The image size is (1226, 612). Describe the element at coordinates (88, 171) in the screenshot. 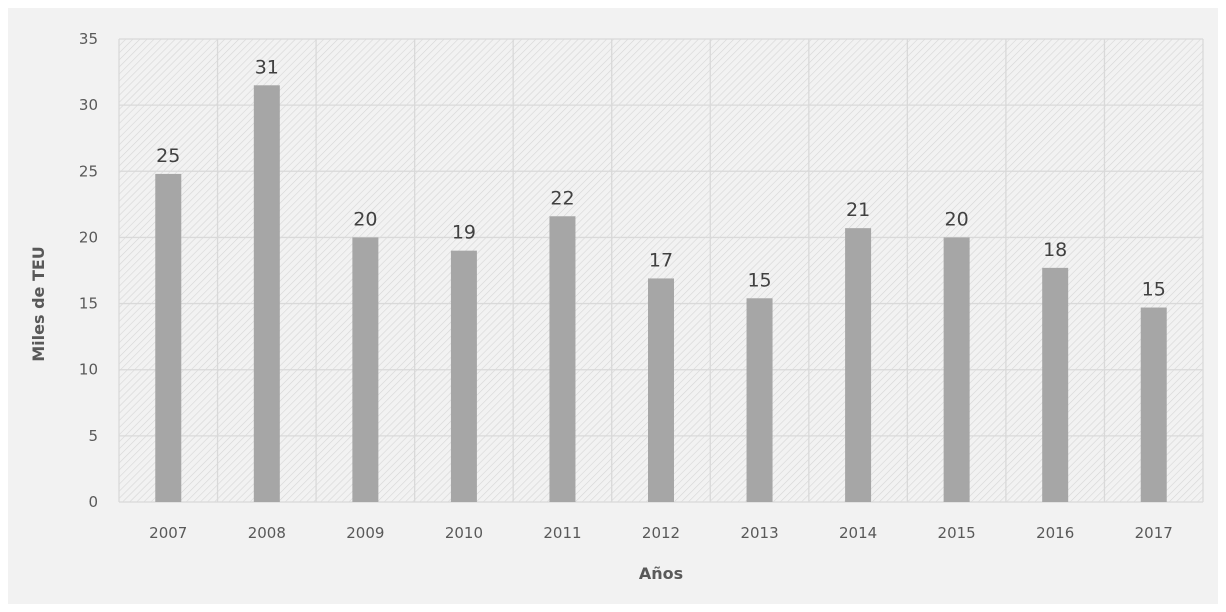

I see `y-tick-label: 25` at that location.